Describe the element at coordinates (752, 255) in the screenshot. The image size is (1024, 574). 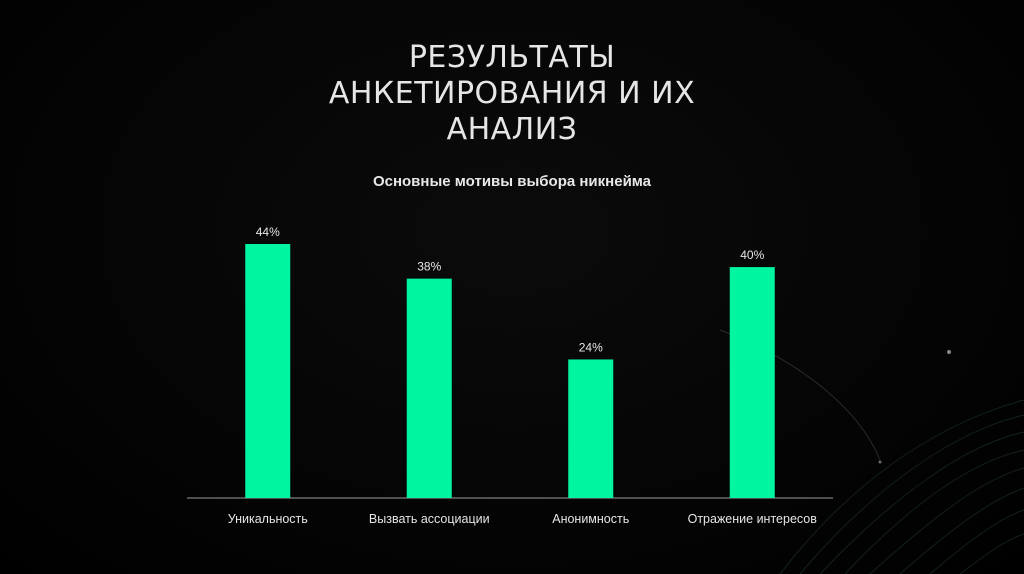
I see `data-label-4: 40%` at that location.